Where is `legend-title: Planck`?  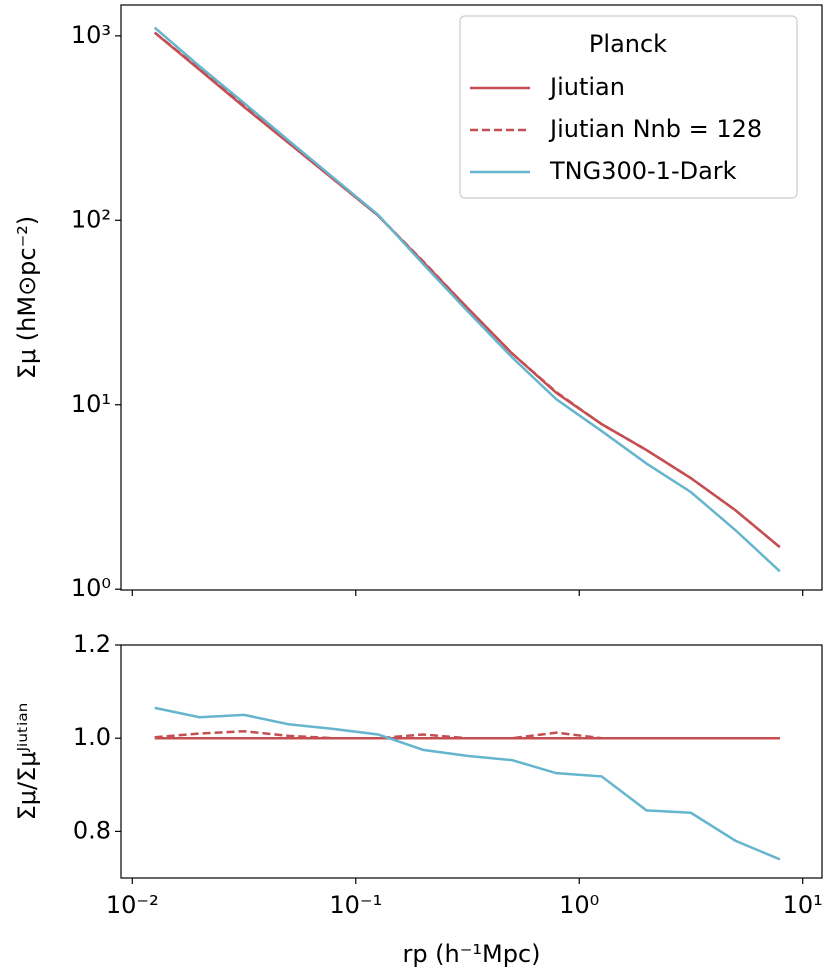 legend-title: Planck is located at coordinates (628, 44).